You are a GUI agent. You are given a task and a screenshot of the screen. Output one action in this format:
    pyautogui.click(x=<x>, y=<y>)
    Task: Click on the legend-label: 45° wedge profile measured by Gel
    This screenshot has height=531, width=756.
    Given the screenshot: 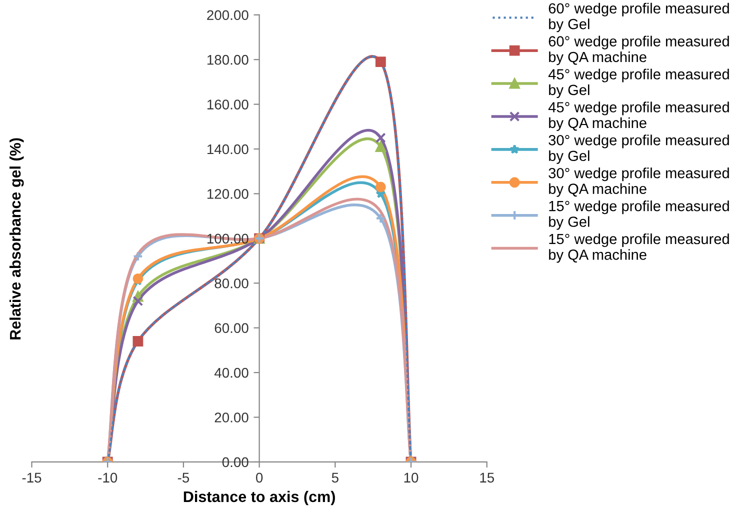 What is the action you would take?
    pyautogui.click(x=638, y=83)
    